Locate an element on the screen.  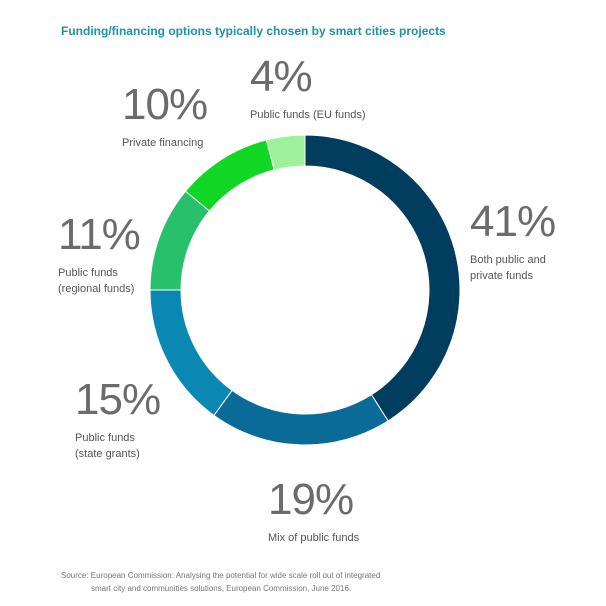
label-eu-funds: 4% Public funds (EU funds) is located at coordinates (308, 89).